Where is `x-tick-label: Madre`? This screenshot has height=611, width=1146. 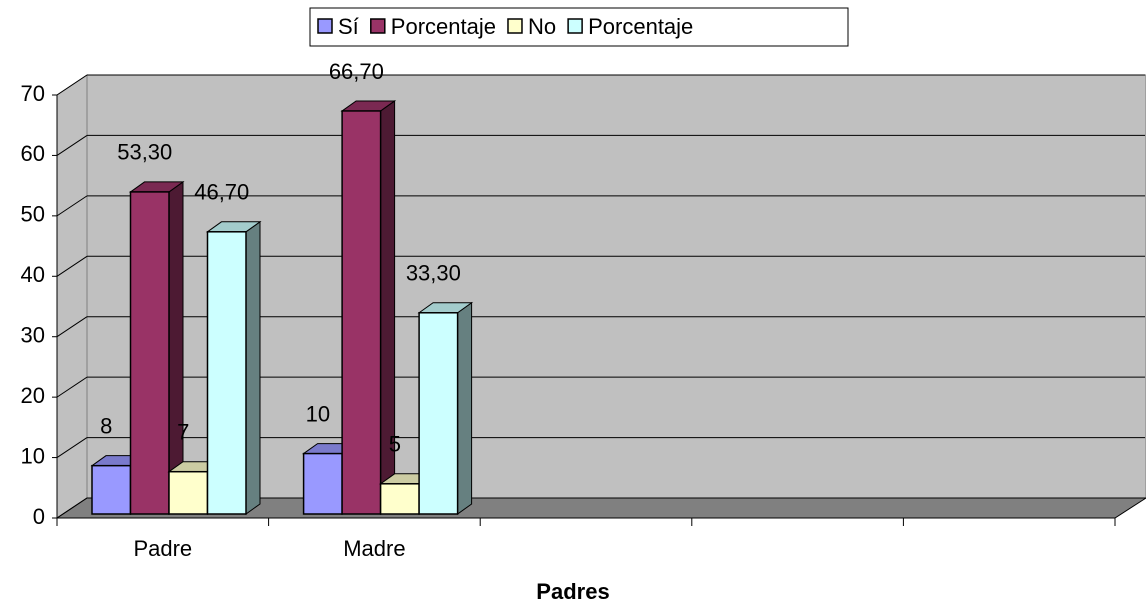 x-tick-label: Madre is located at coordinates (374, 548).